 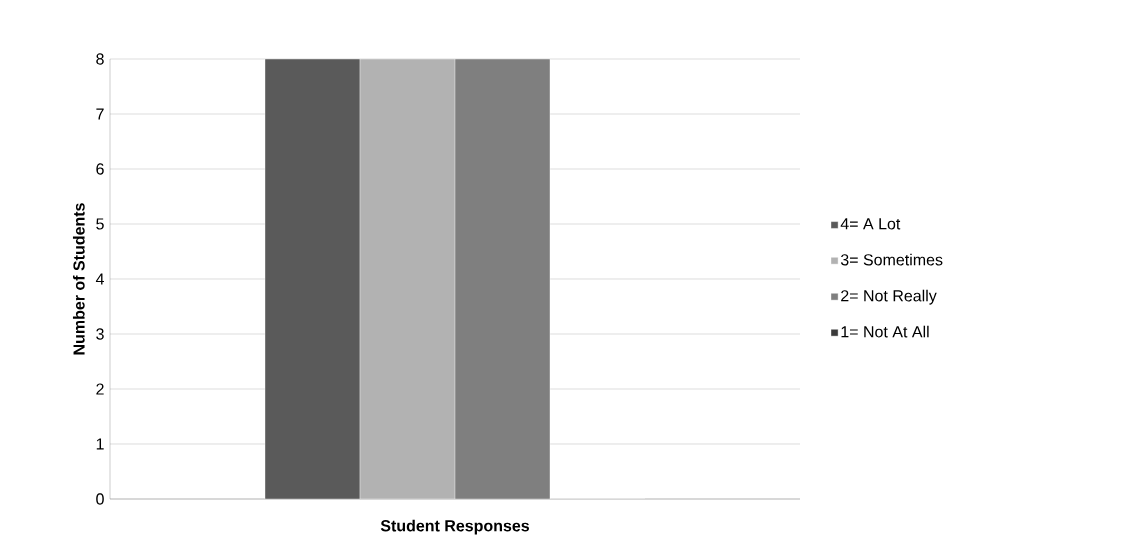 What do you see at coordinates (100, 114) in the screenshot?
I see `y-tick-label: 7` at bounding box center [100, 114].